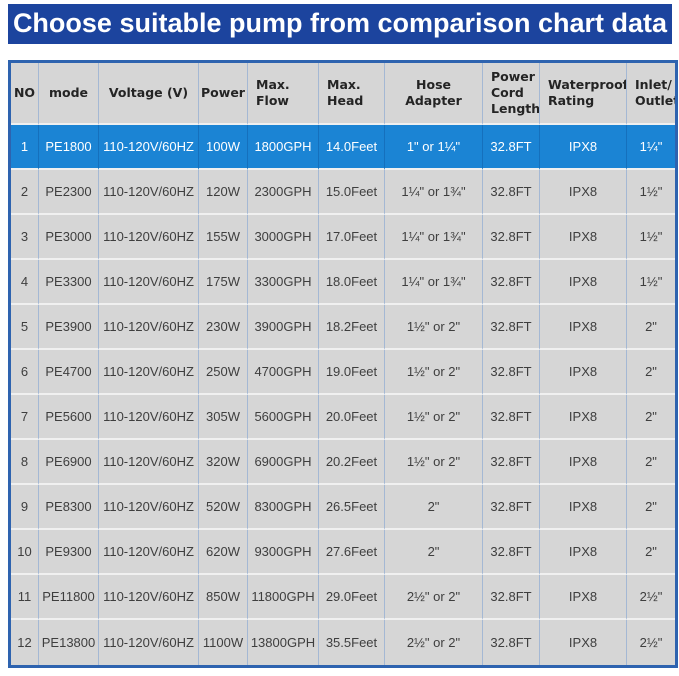 The image size is (679, 676). I want to click on cell-max-head: 19.0Feet, so click(352, 372).